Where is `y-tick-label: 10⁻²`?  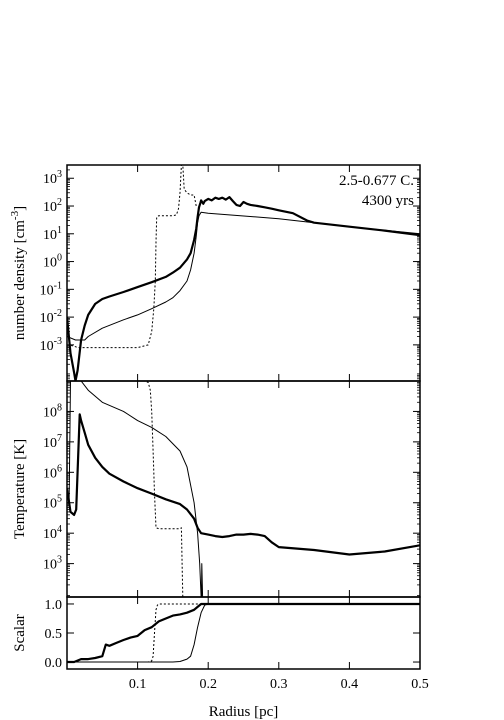 y-tick-label: 10⁻² is located at coordinates (51, 317).